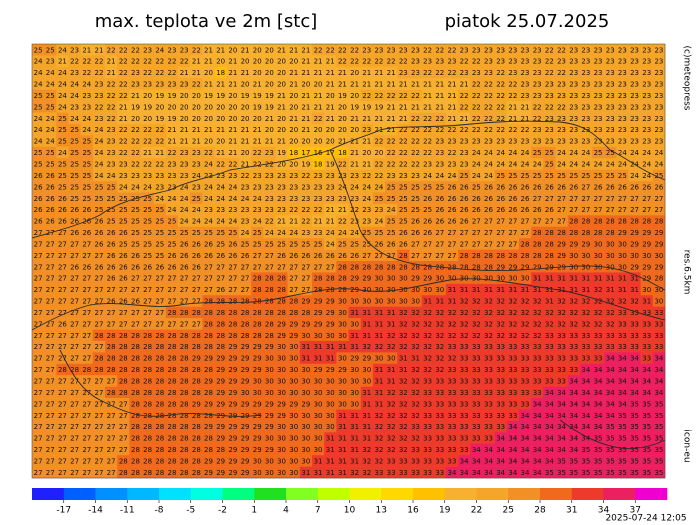 This screenshot has height=525, width=700. I want to click on temperature-value: 29, so click(245, 359).